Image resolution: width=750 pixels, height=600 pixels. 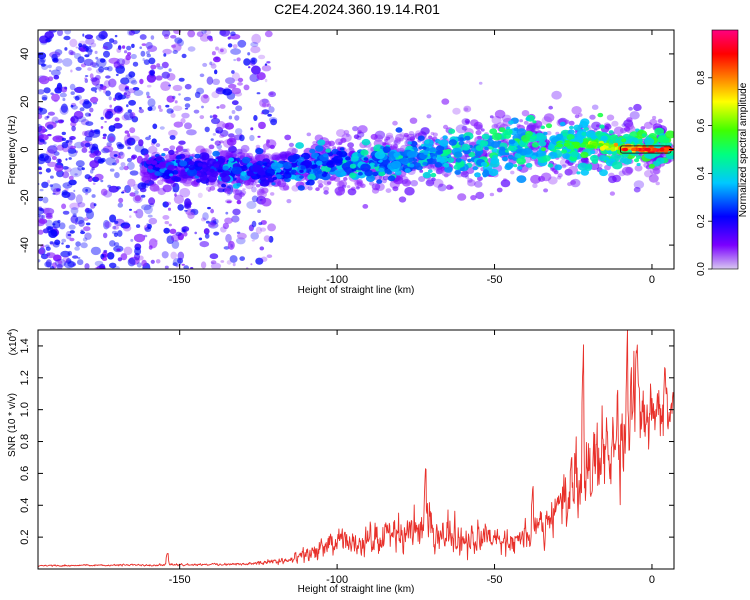 What do you see at coordinates (337, 580) in the screenshot?
I see `snr-x-tick-label: -100` at bounding box center [337, 580].